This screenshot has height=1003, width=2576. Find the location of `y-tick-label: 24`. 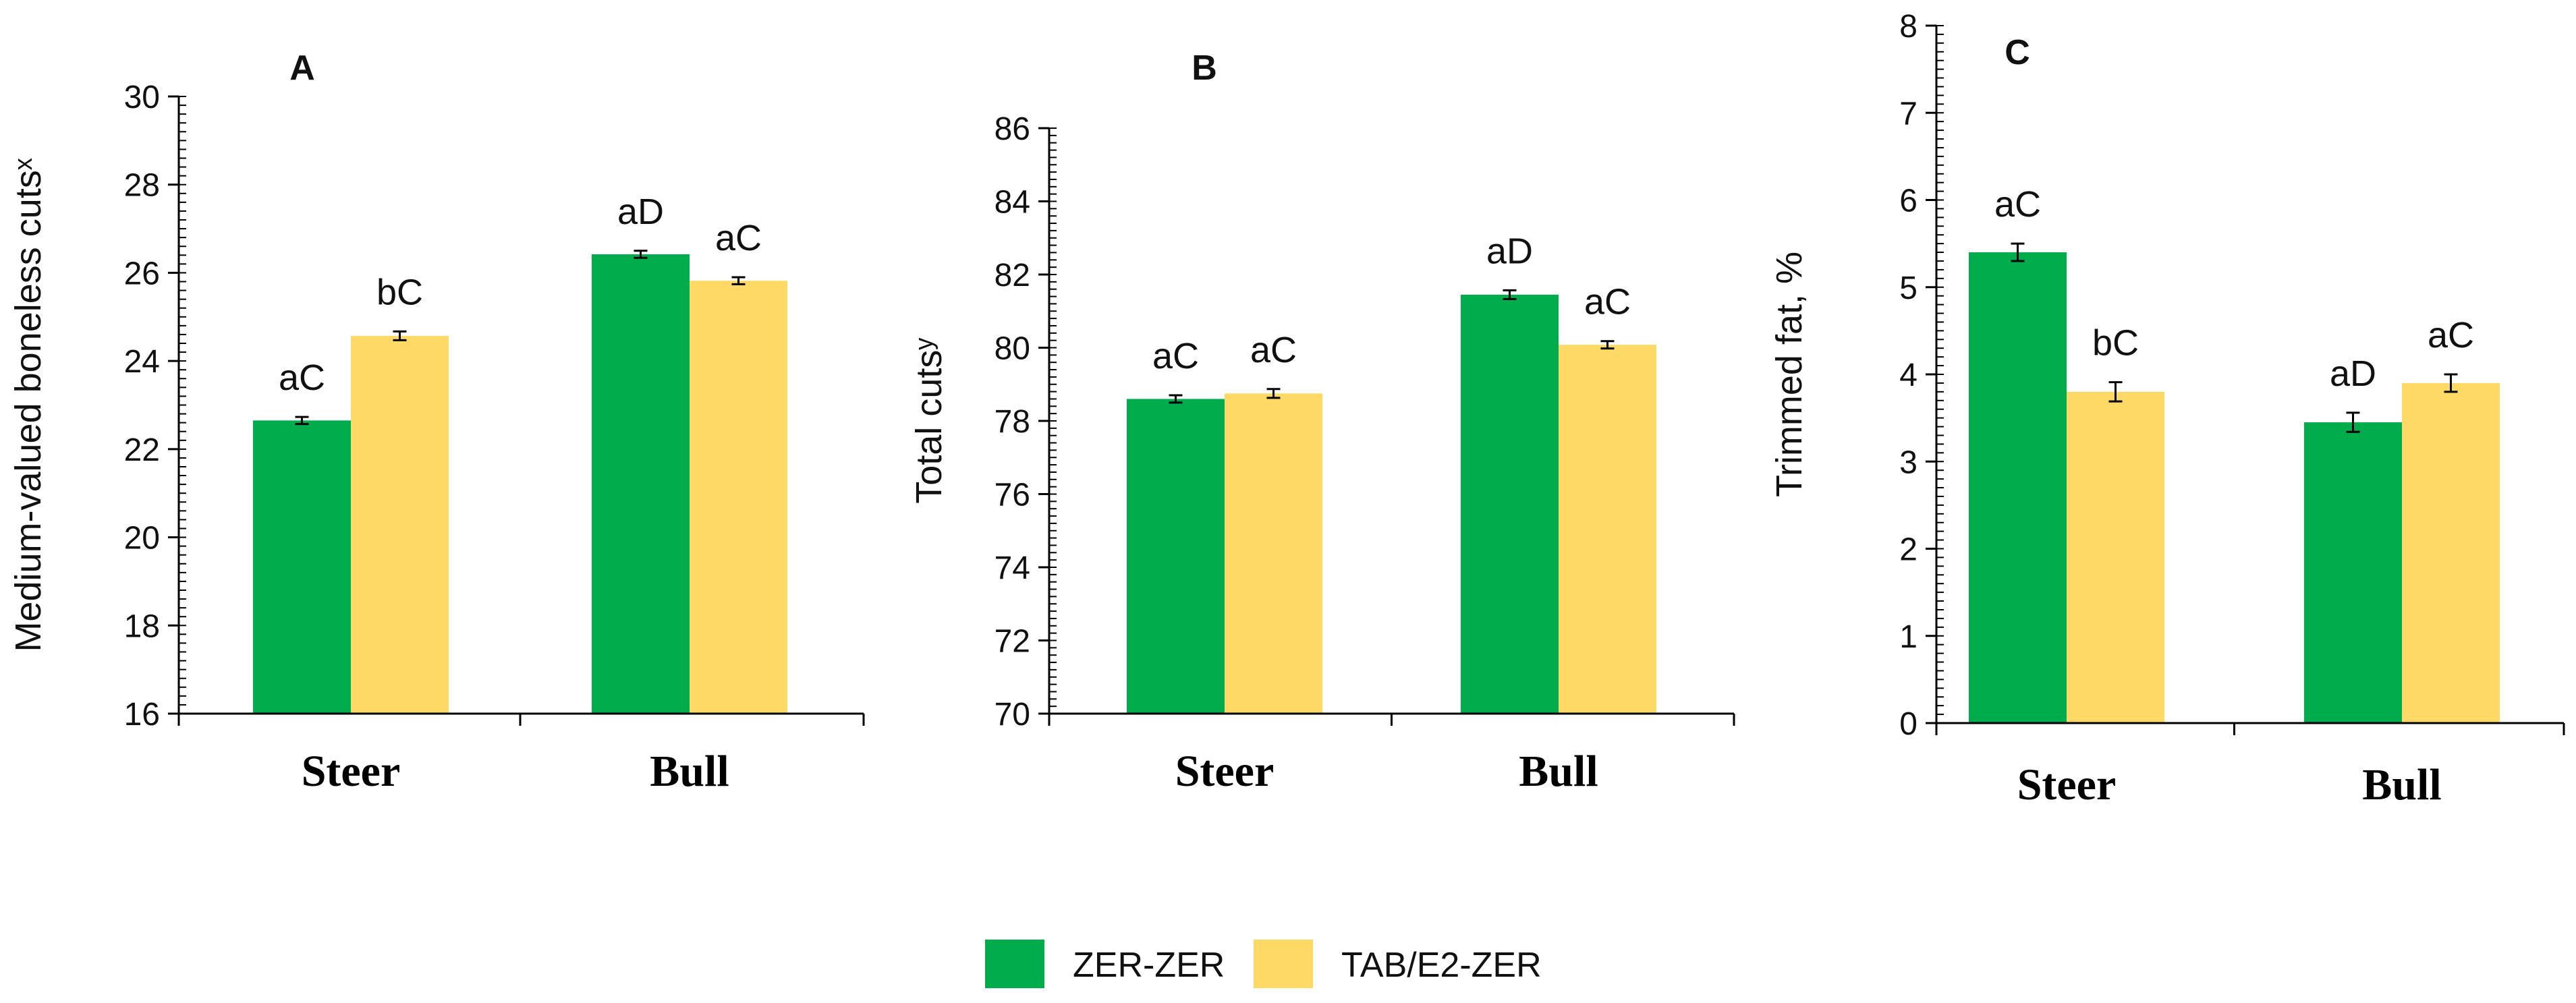

y-tick-label: 24 is located at coordinates (142, 362).